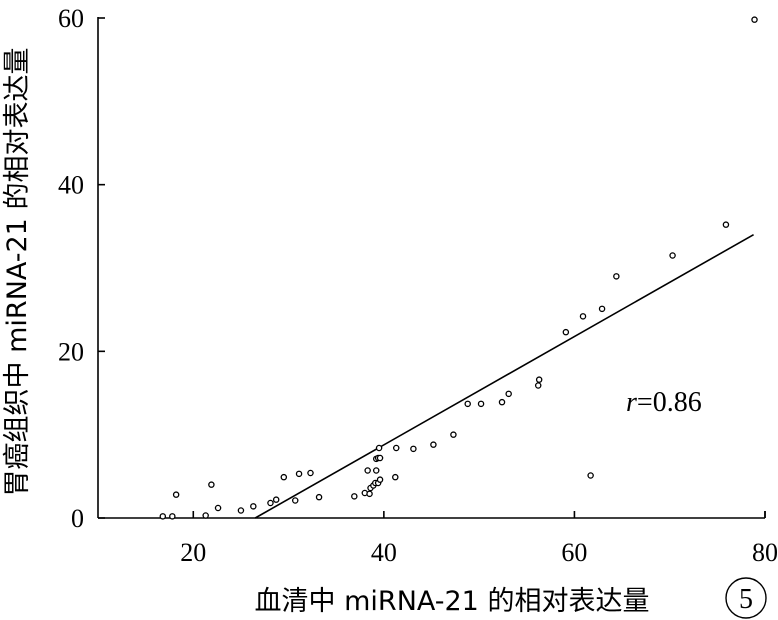 The width and height of the screenshot is (778, 620). Describe the element at coordinates (574, 552) in the screenshot. I see `x-tick-label-2: 60` at that location.